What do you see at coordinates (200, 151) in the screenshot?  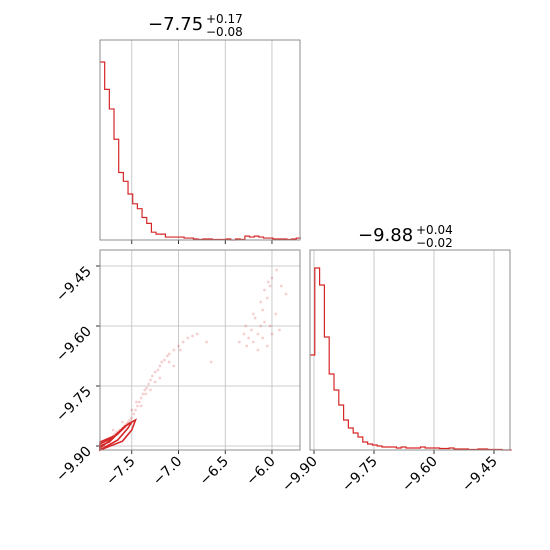 I see `hist1-step` at bounding box center [200, 151].